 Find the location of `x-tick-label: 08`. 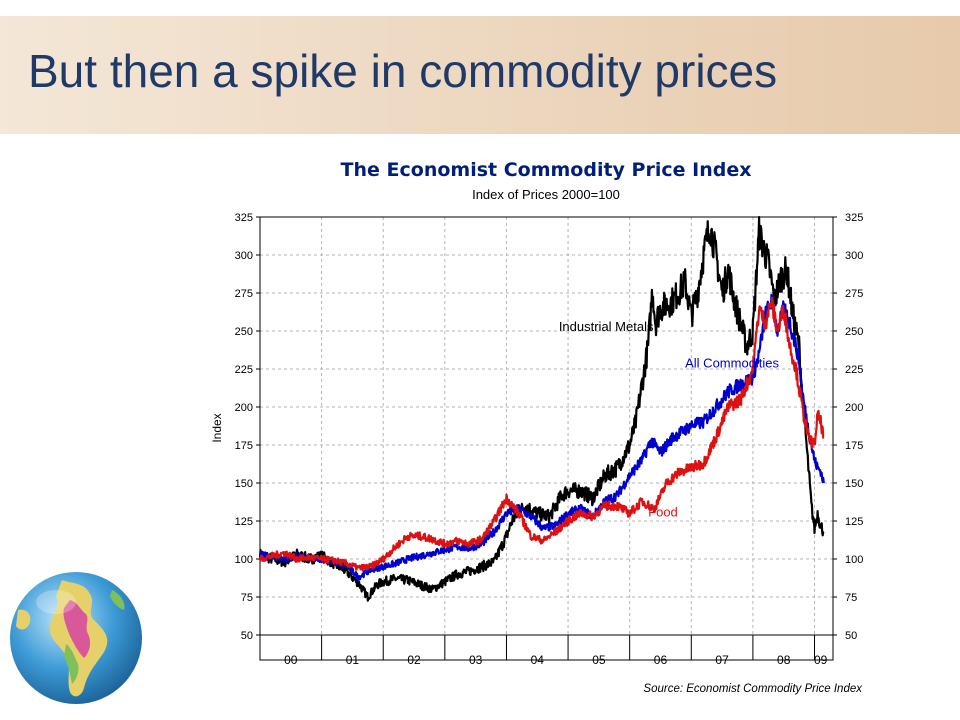

x-tick-label: 08 is located at coordinates (784, 660).